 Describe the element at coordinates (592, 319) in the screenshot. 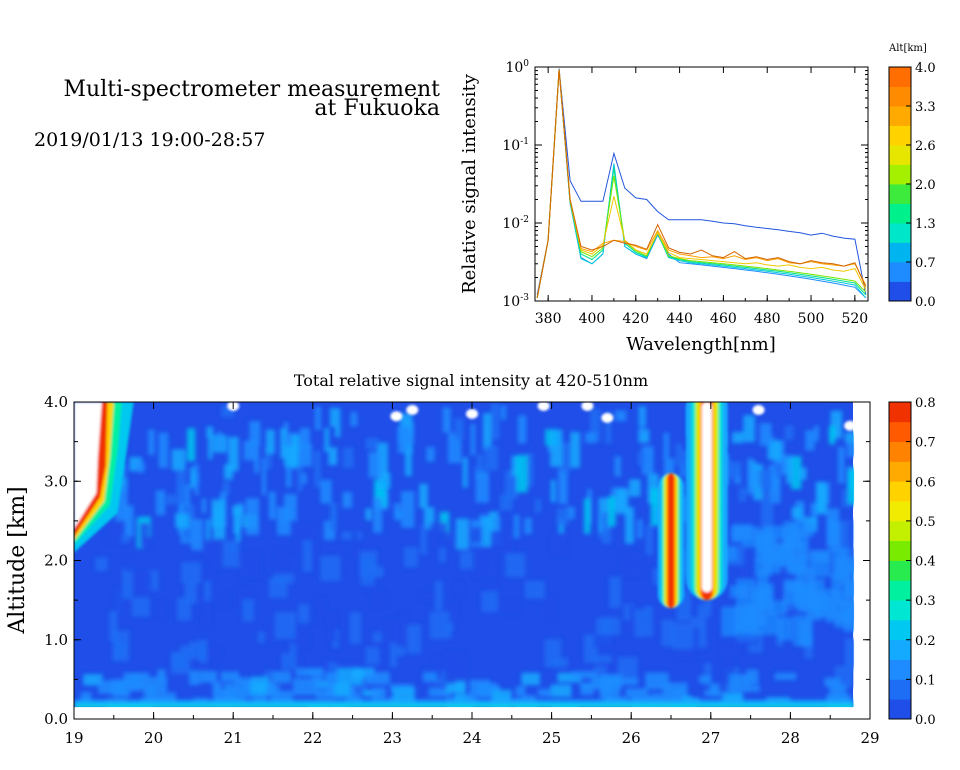

I see `spectrum-xtick-label: 400` at that location.